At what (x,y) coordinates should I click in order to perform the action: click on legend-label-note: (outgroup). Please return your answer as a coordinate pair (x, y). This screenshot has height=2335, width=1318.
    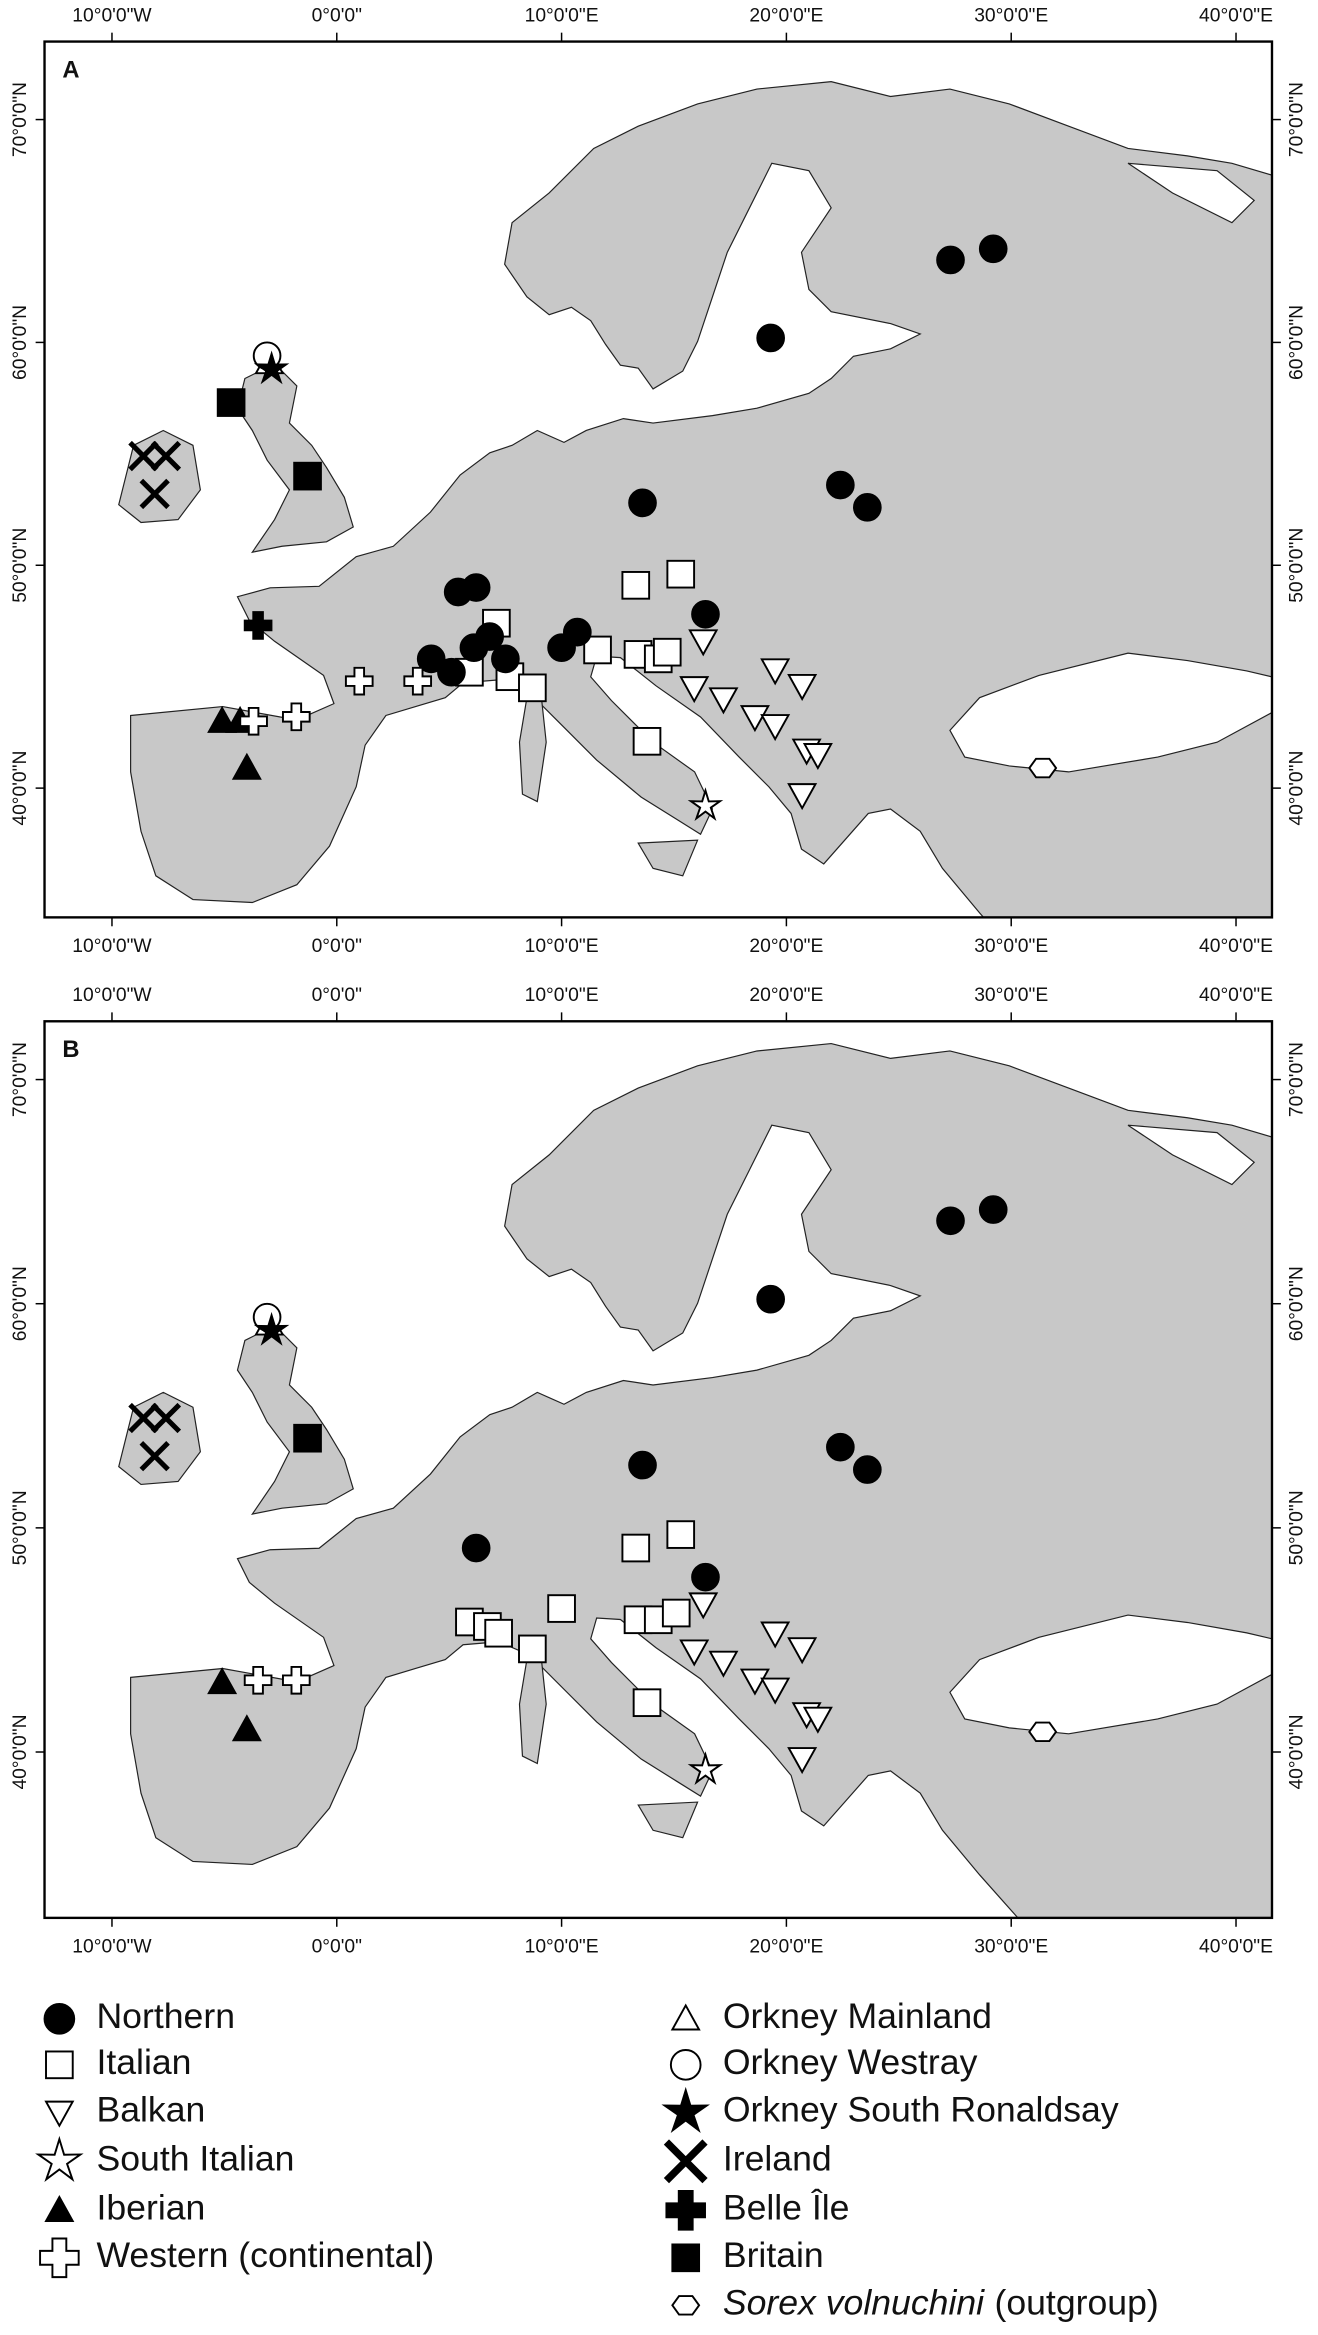
    Looking at the image, I should click on (1076, 2303).